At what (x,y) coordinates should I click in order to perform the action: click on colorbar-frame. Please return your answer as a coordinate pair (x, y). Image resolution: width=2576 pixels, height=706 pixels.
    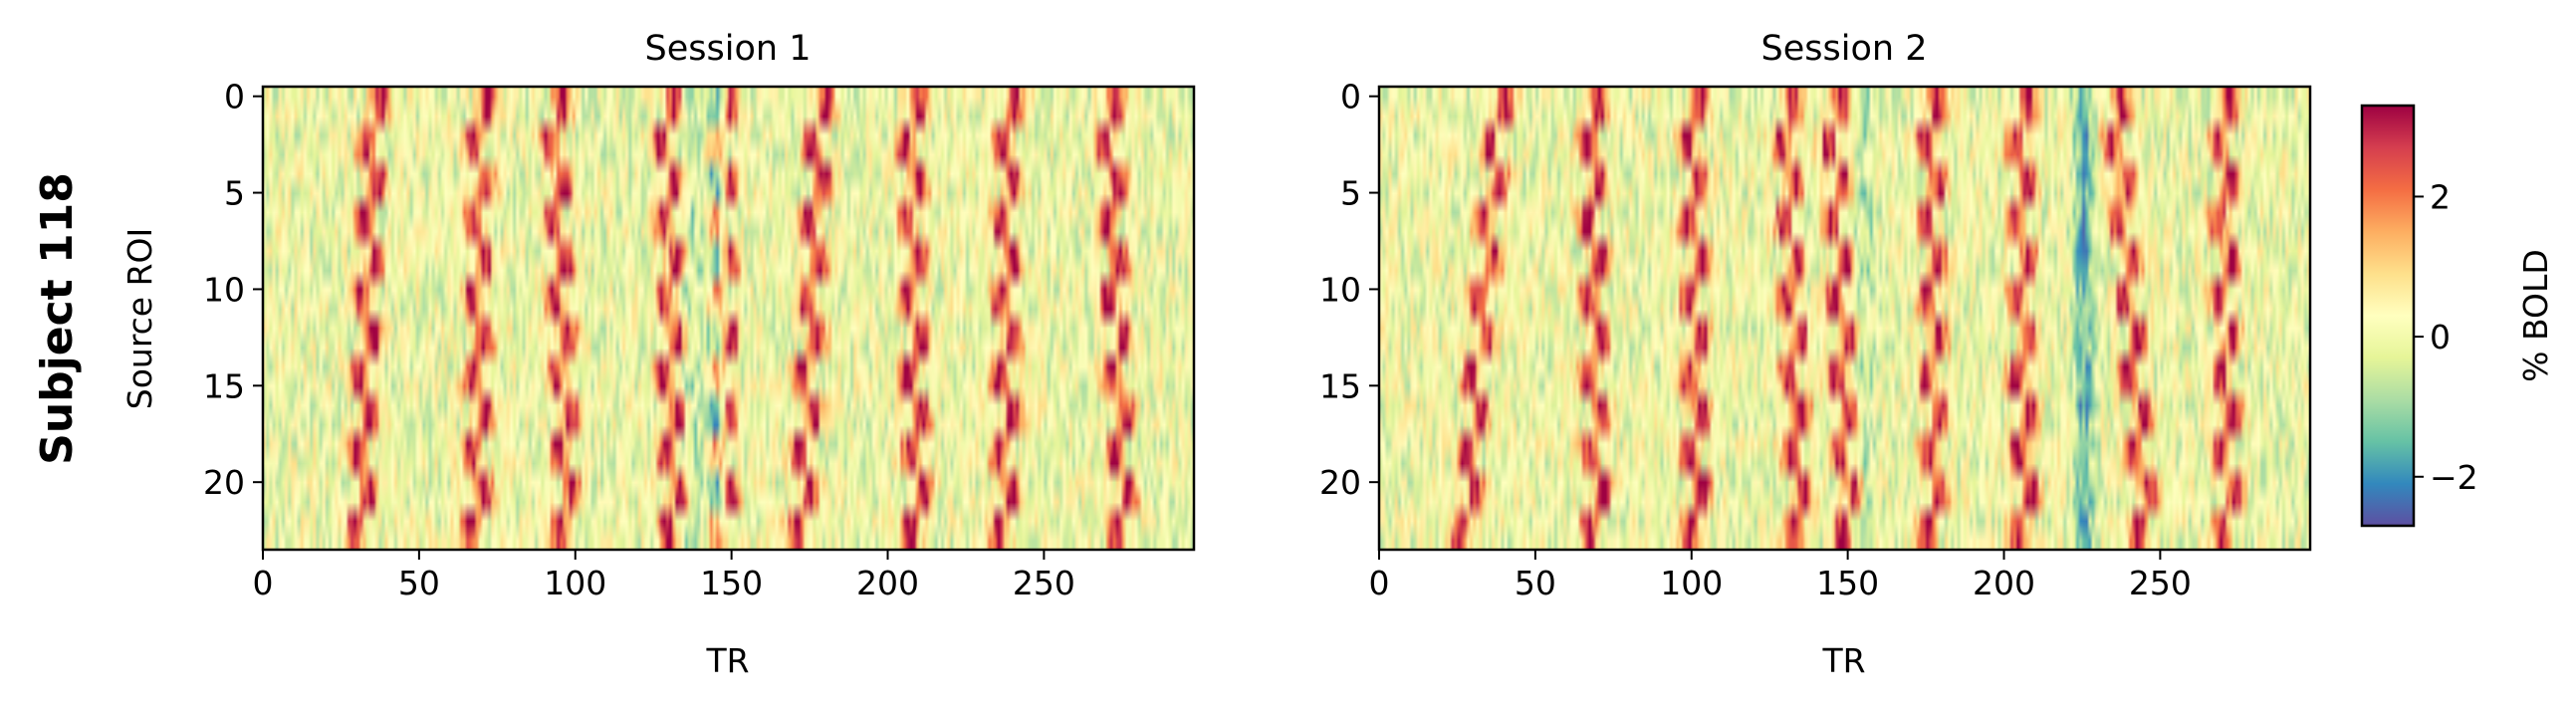
    Looking at the image, I should click on (2388, 316).